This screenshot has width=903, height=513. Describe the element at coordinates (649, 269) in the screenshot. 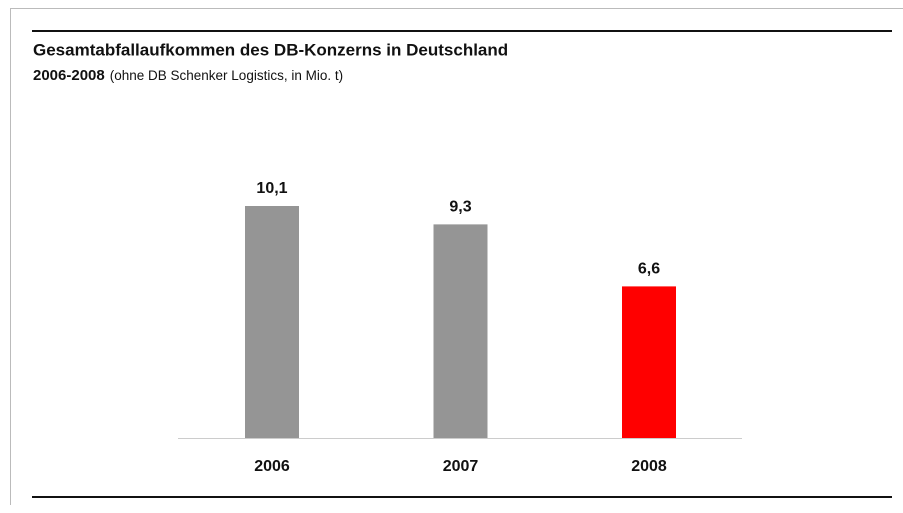

I see `value-label: 6,6` at that location.